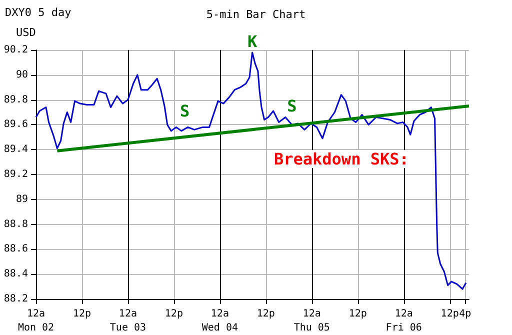 The width and height of the screenshot is (512, 335). Describe the element at coordinates (16, 174) in the screenshot. I see `y-tick-label: 89.2` at that location.